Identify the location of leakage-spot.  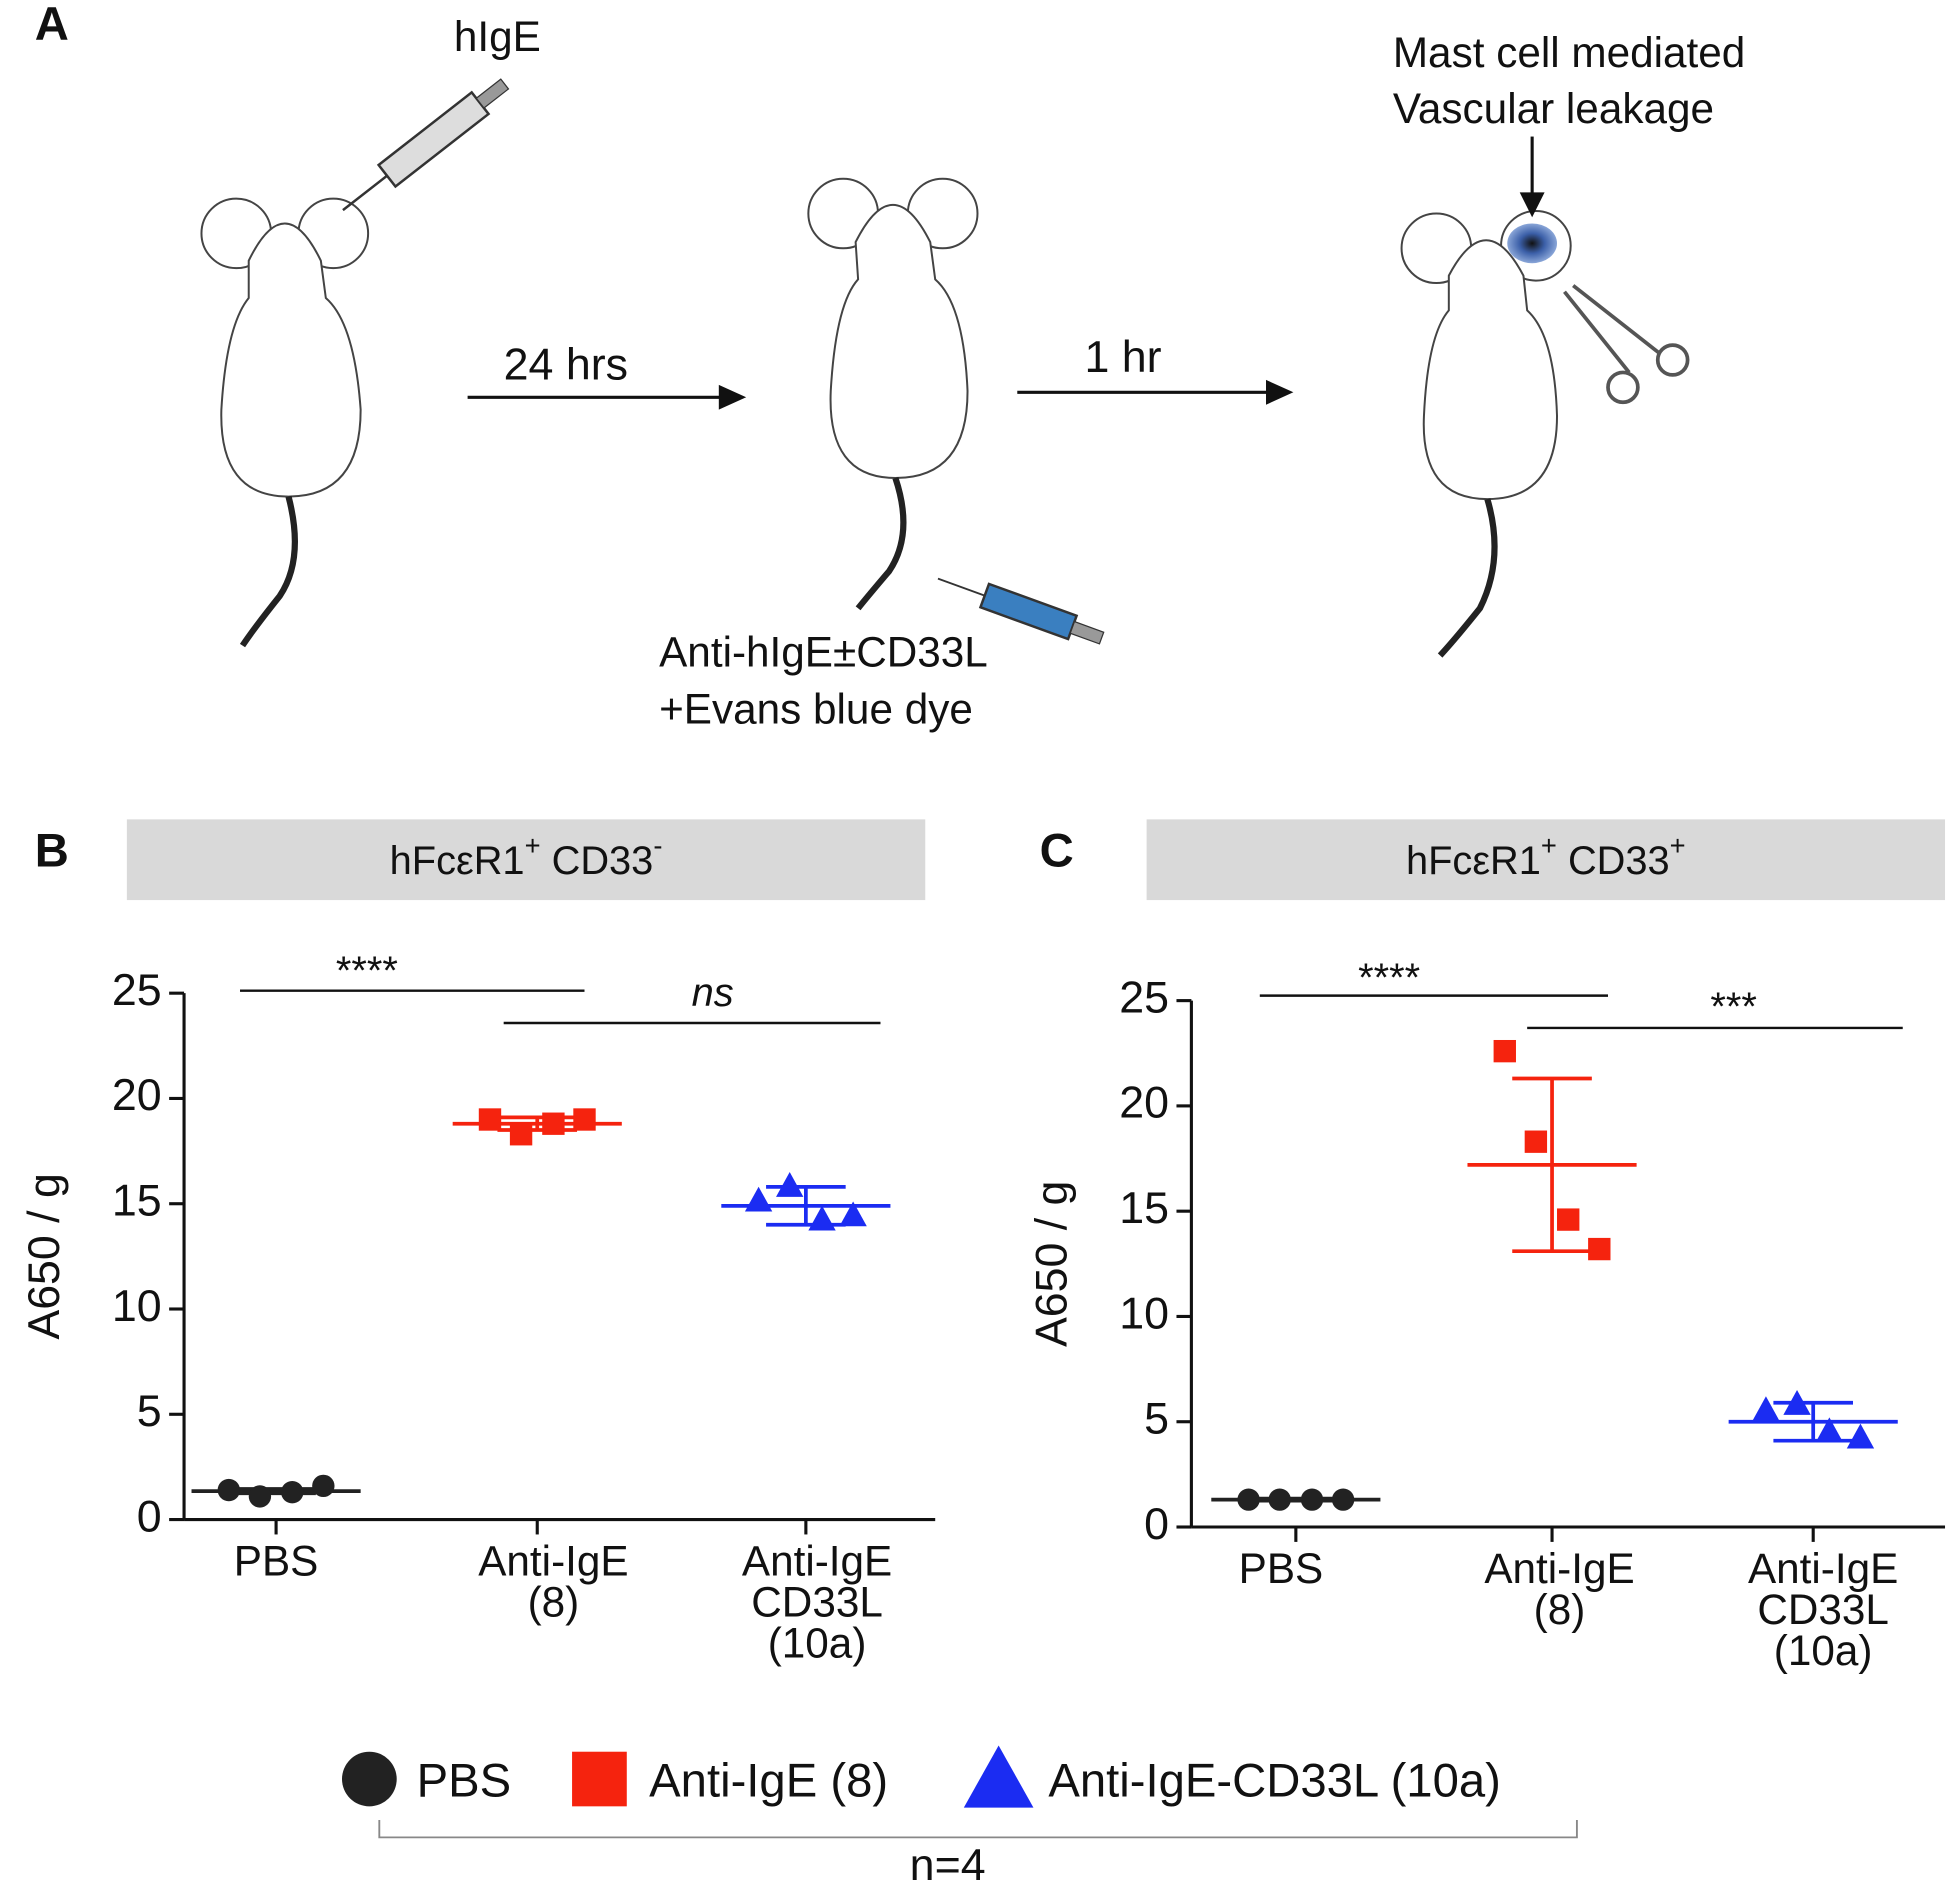
(1532, 243).